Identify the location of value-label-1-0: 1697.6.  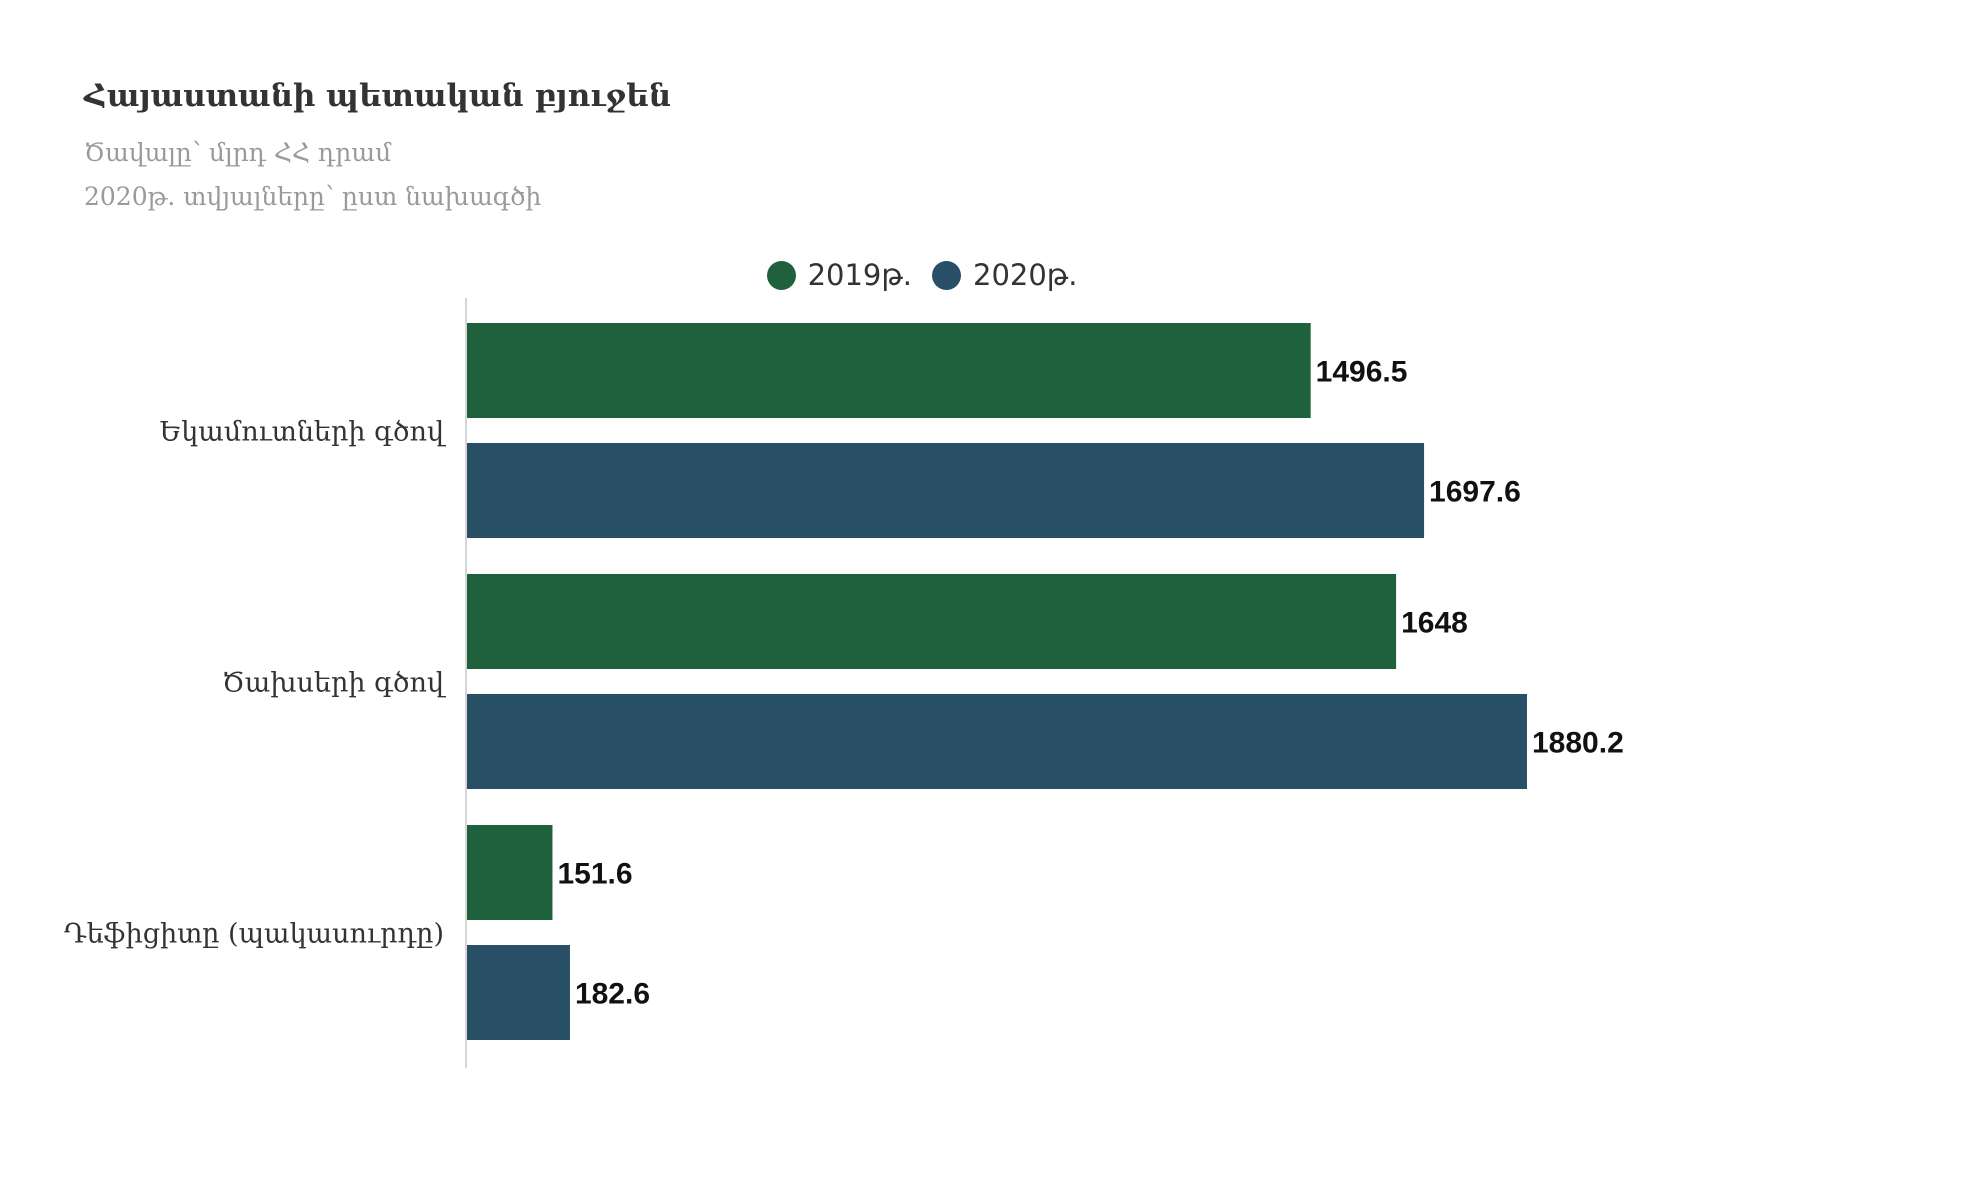
(1475, 492).